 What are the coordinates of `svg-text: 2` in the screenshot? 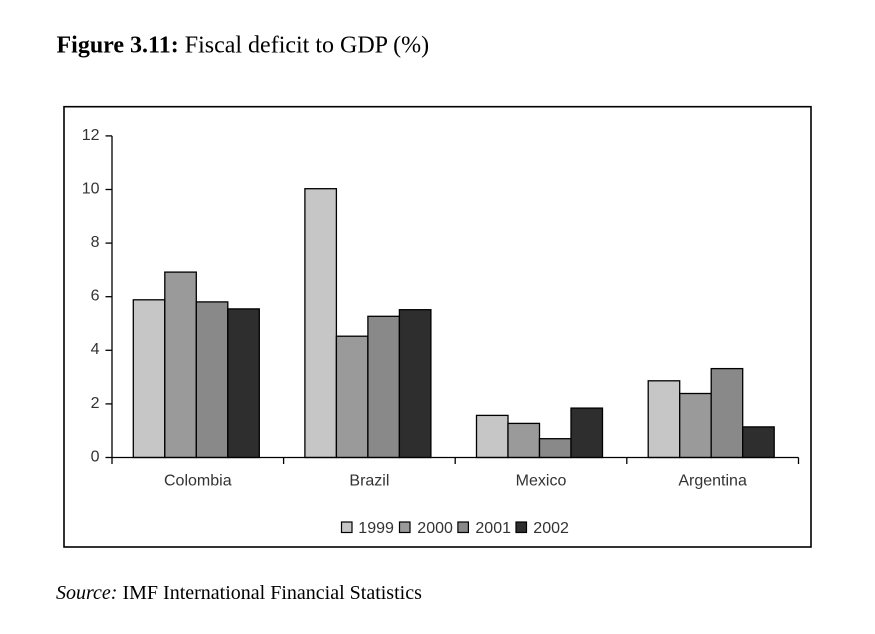 It's located at (95, 403).